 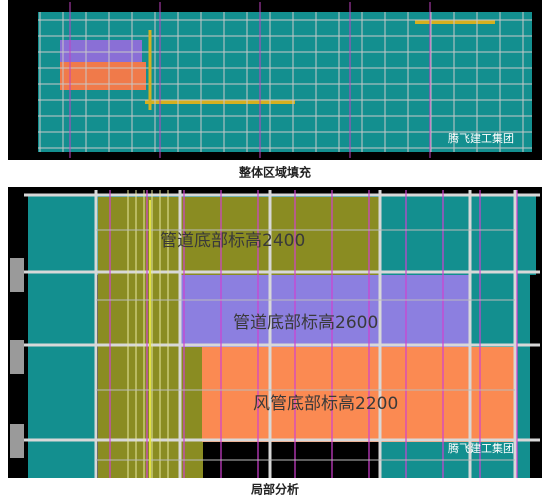 What do you see at coordinates (232, 241) in the screenshot?
I see `elevation-label: 管道底部标高2400` at bounding box center [232, 241].